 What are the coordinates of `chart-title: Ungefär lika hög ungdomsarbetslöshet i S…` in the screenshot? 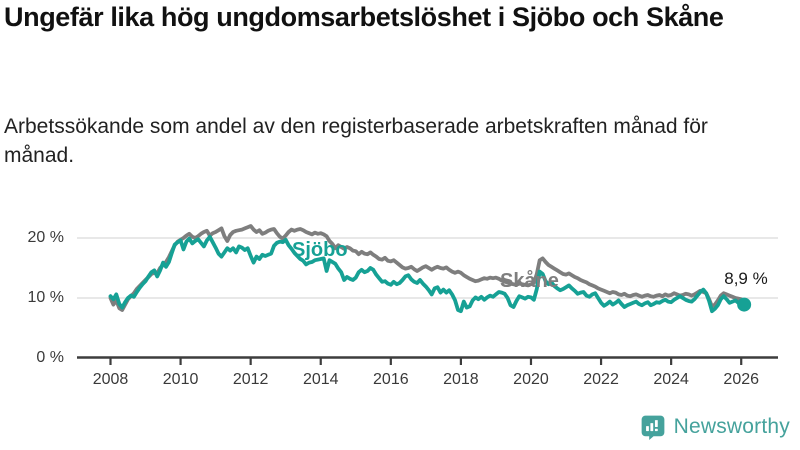 It's located at (364, 17).